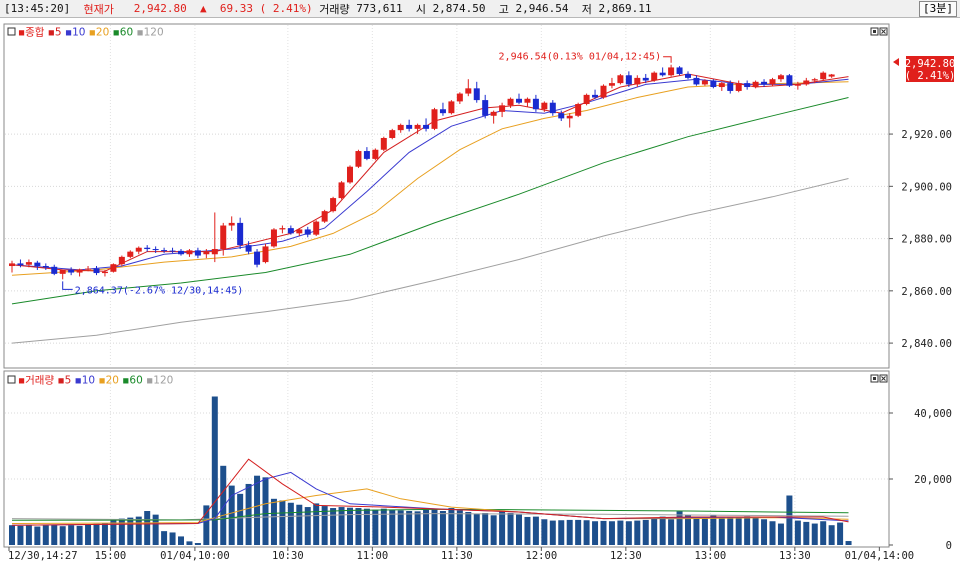 This screenshot has height=566, width=960. What do you see at coordinates (938, 9) in the screenshot?
I see `interval-selector: [3분]` at bounding box center [938, 9].